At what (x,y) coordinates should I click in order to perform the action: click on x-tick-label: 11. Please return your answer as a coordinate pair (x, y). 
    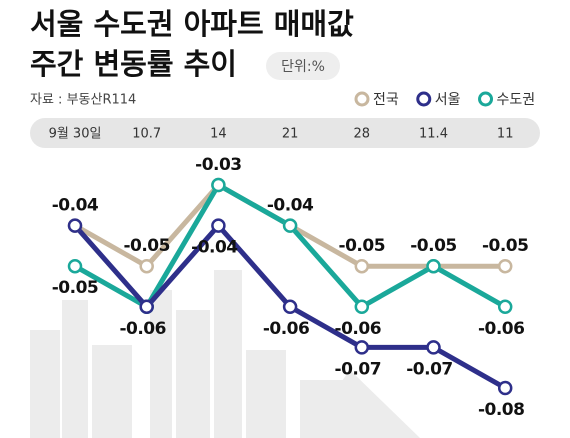
    Looking at the image, I should click on (505, 134).